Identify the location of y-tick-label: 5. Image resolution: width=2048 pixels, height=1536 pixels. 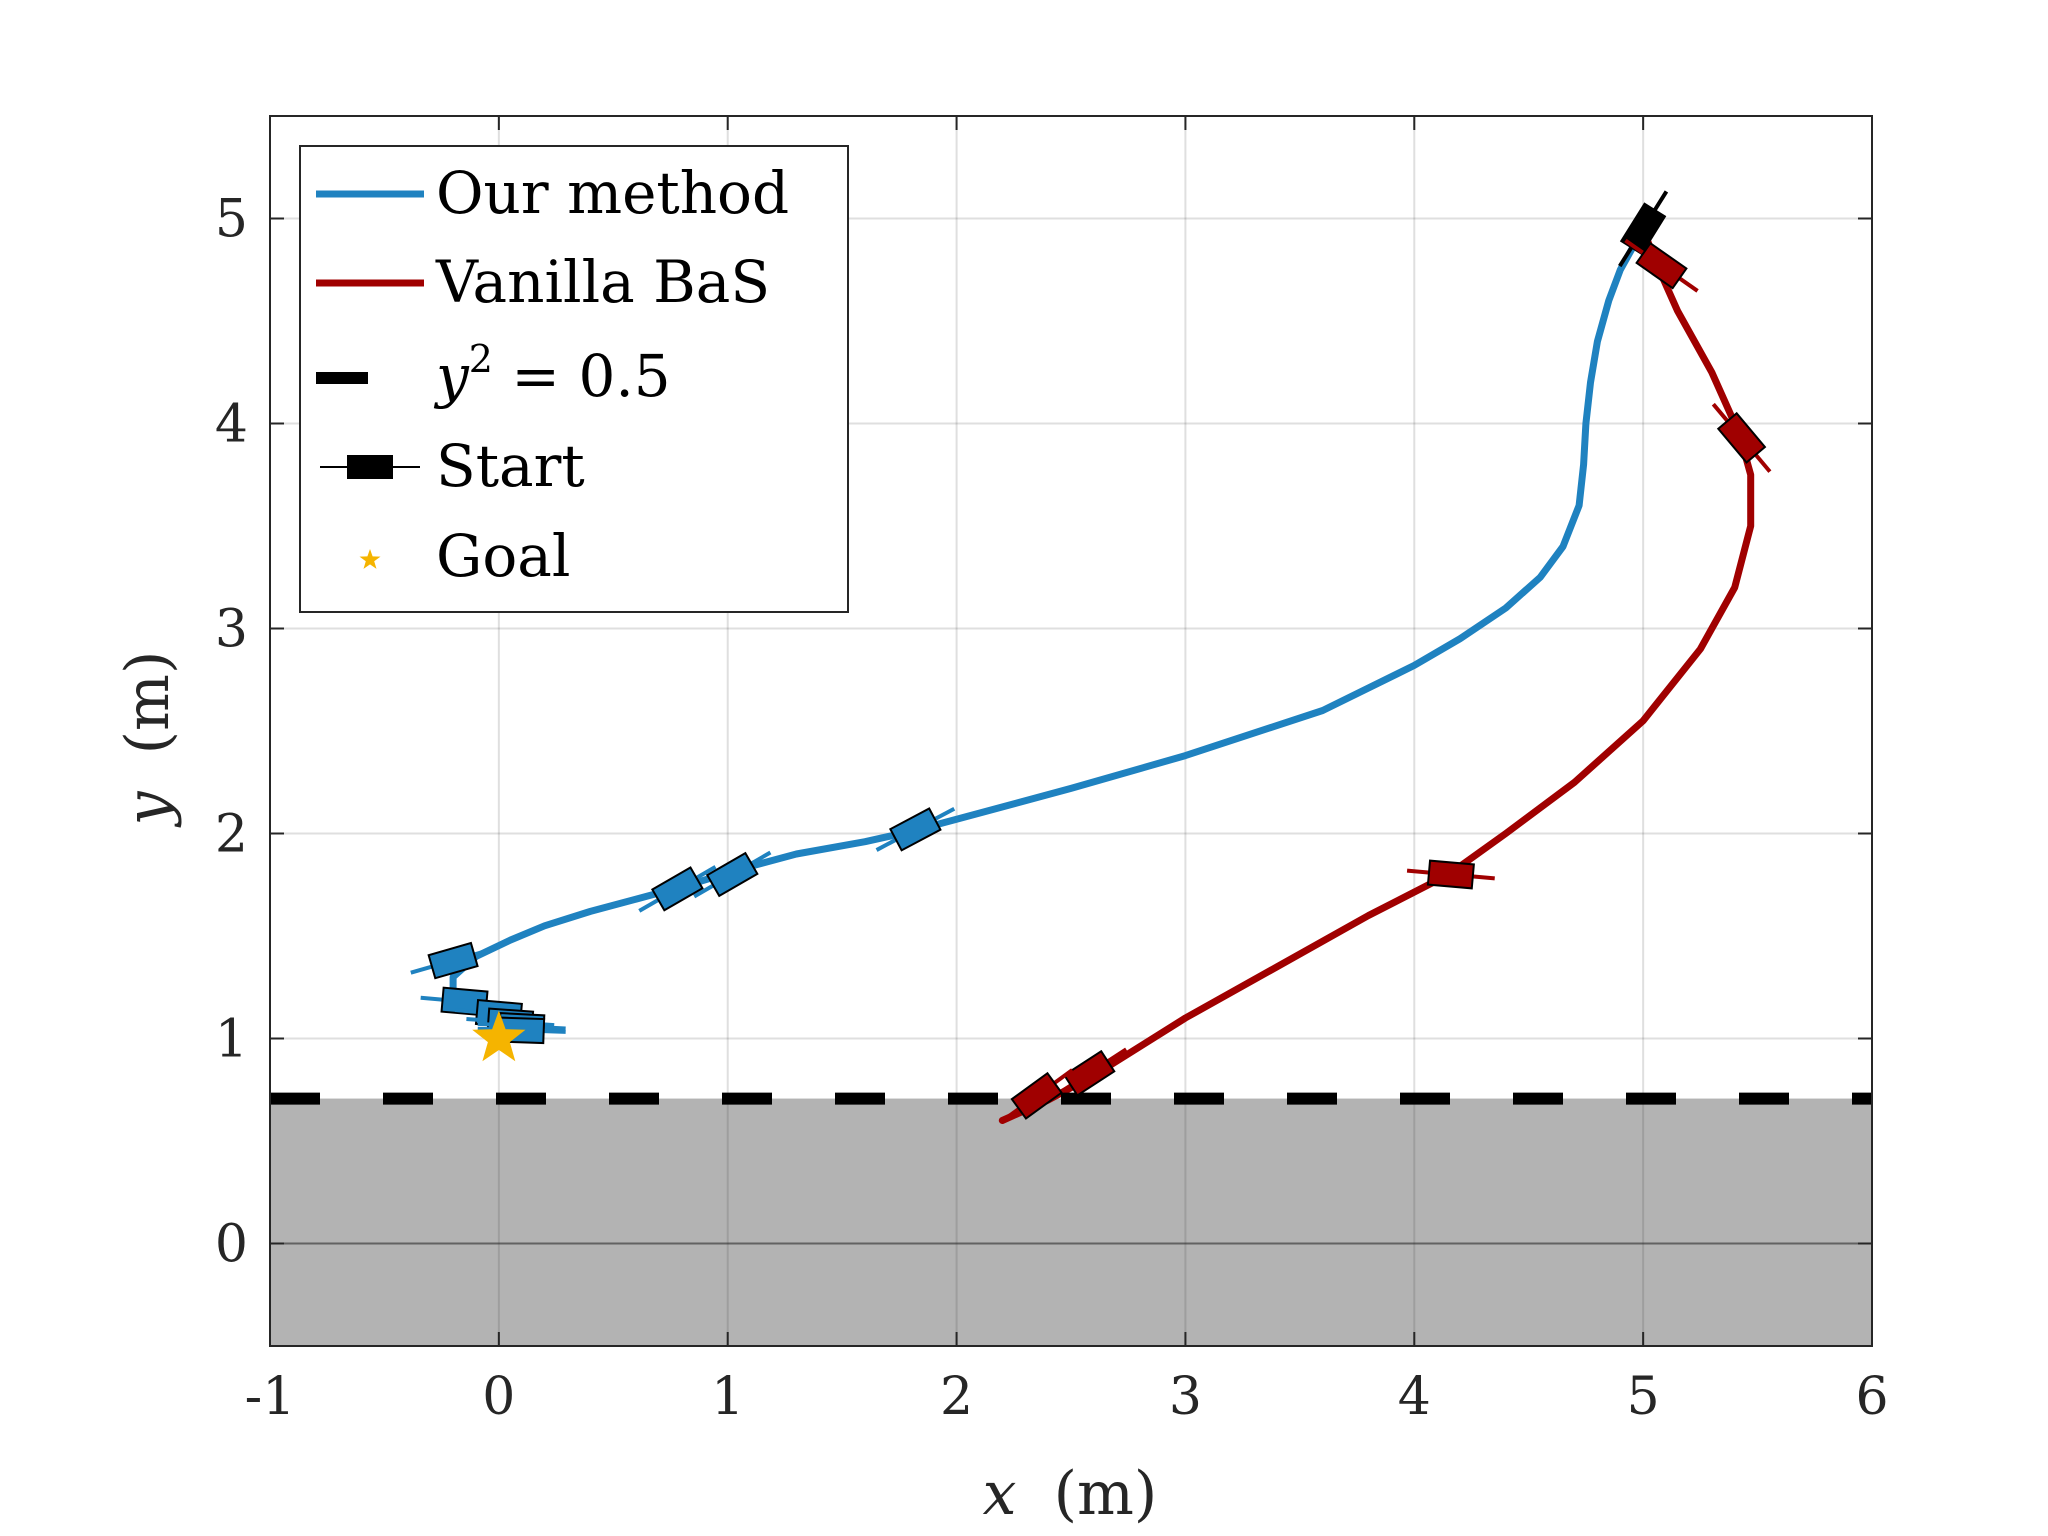
(231, 220).